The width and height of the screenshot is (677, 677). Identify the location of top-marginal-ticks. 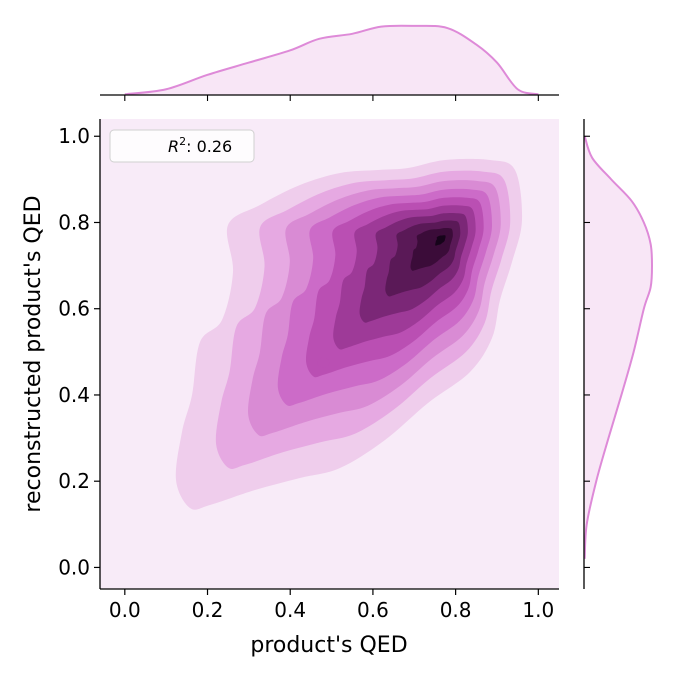
(331, 98).